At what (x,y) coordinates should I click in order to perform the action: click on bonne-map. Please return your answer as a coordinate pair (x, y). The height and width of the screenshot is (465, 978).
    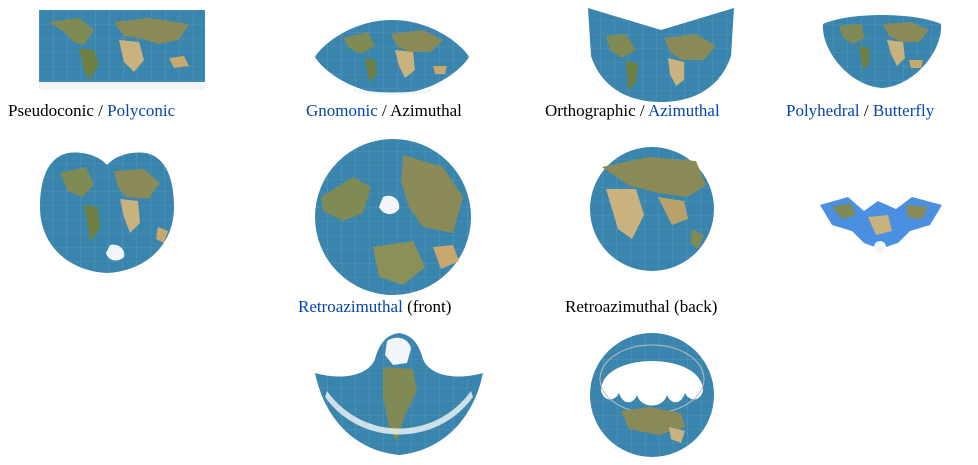
    Looking at the image, I should click on (882, 50).